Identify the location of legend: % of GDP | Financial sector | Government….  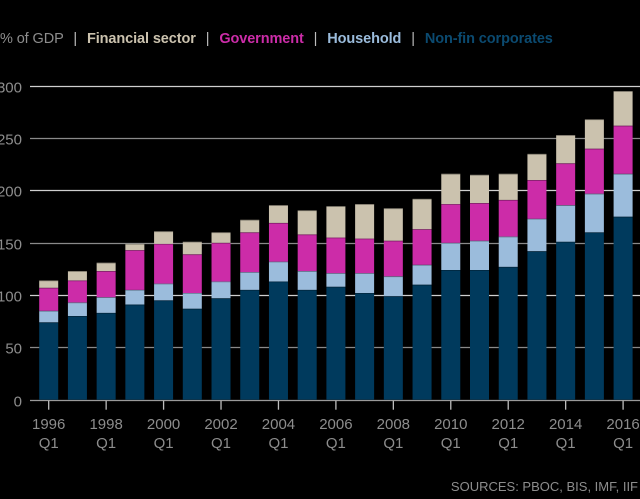
(276, 39).